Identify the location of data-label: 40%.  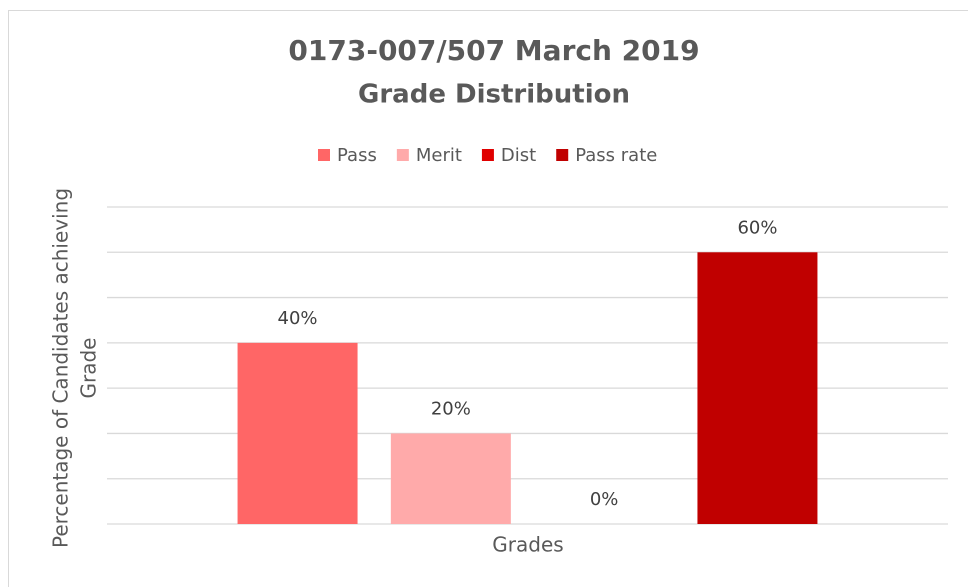
(298, 318).